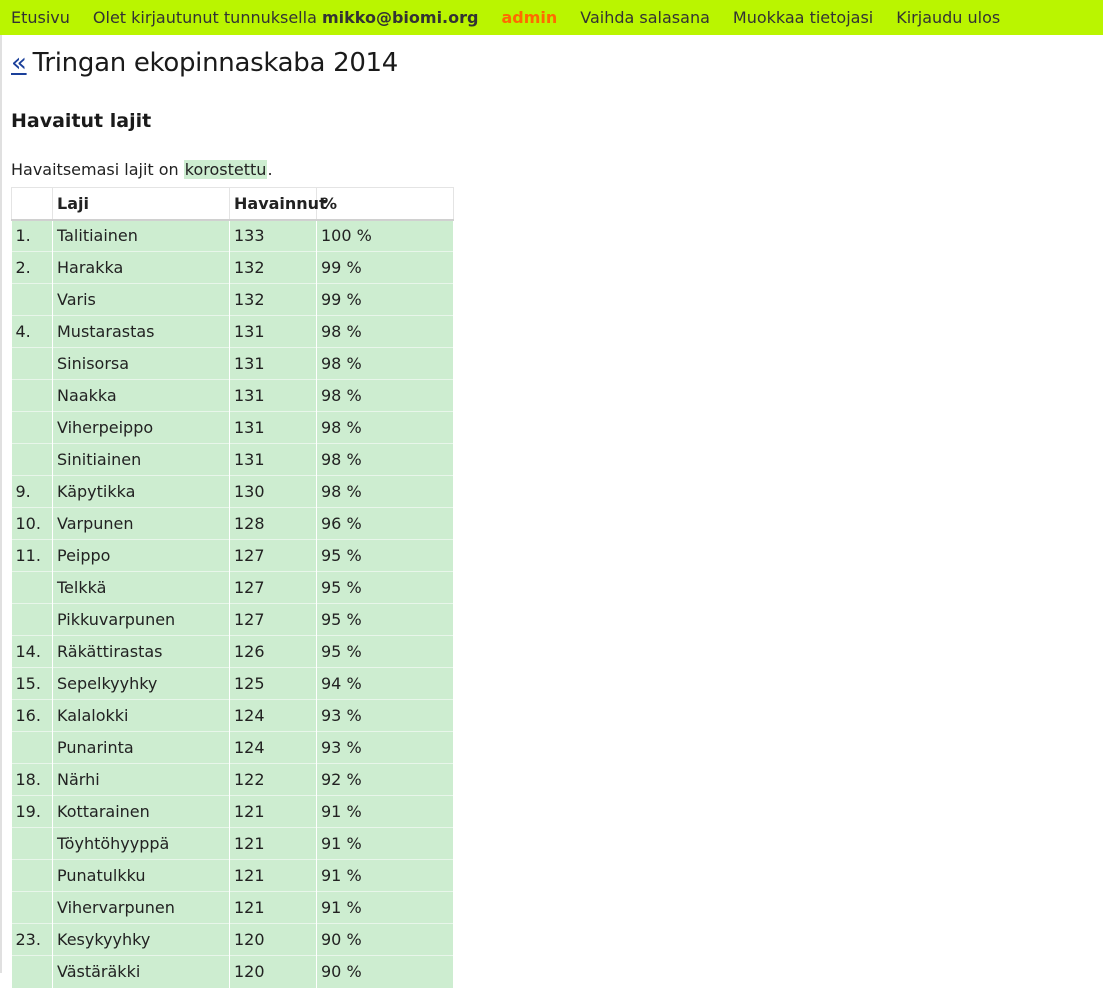 The height and width of the screenshot is (988, 1103). I want to click on cell-observers: 125, so click(273, 683).